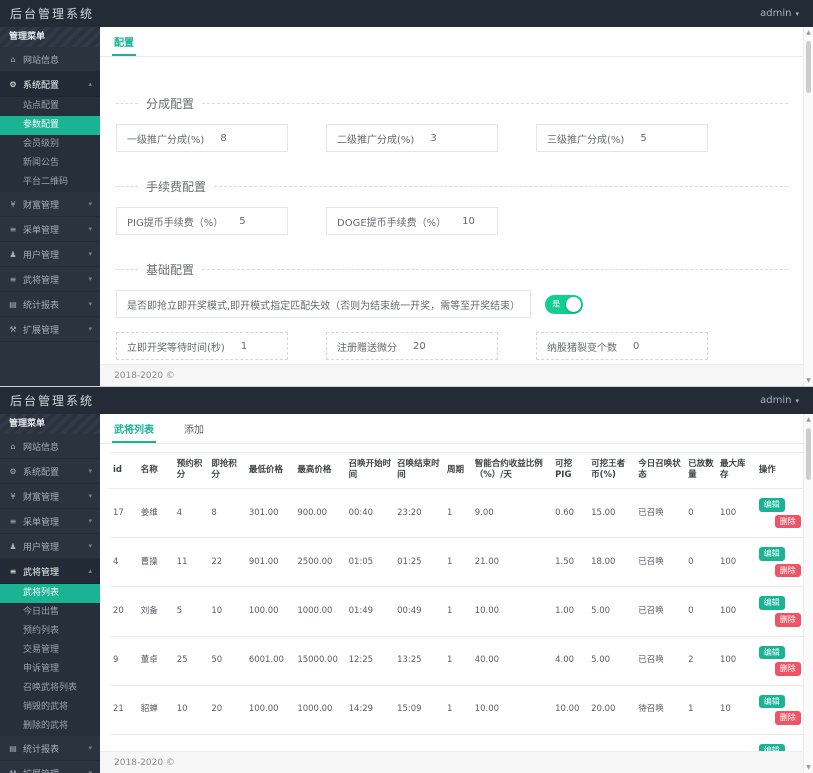 The width and height of the screenshot is (813, 773). I want to click on sidebar-subitem: 新闻公告, so click(50, 163).